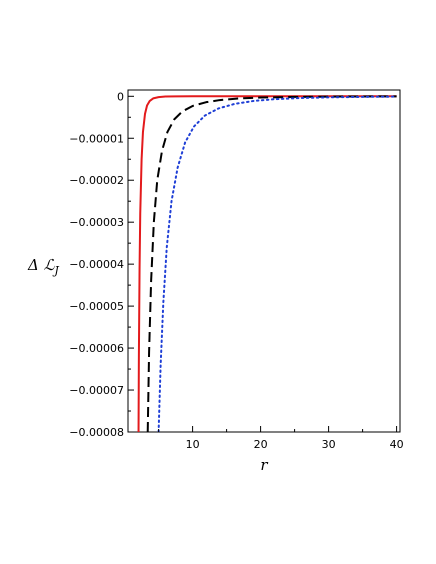 This screenshot has width=436, height=564. What do you see at coordinates (397, 444) in the screenshot?
I see `x-tick-label: 40` at bounding box center [397, 444].